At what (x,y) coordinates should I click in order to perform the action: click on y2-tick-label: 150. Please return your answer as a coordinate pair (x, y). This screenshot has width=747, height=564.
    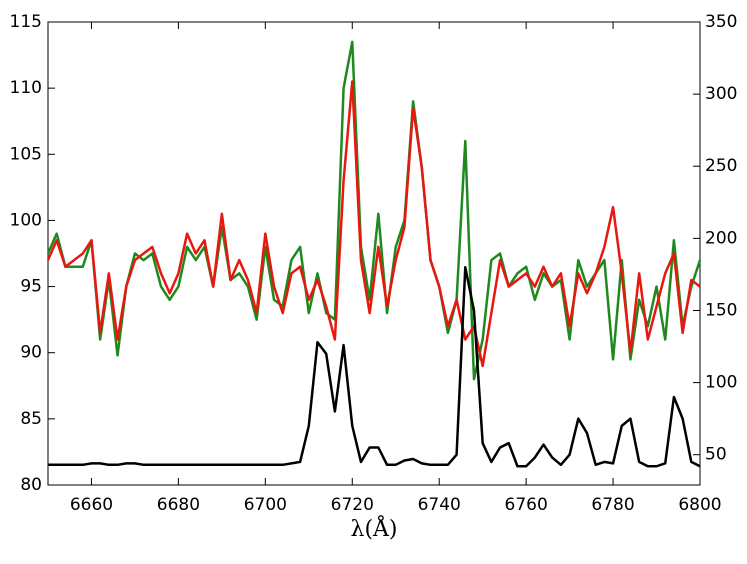
    Looking at the image, I should click on (721, 310).